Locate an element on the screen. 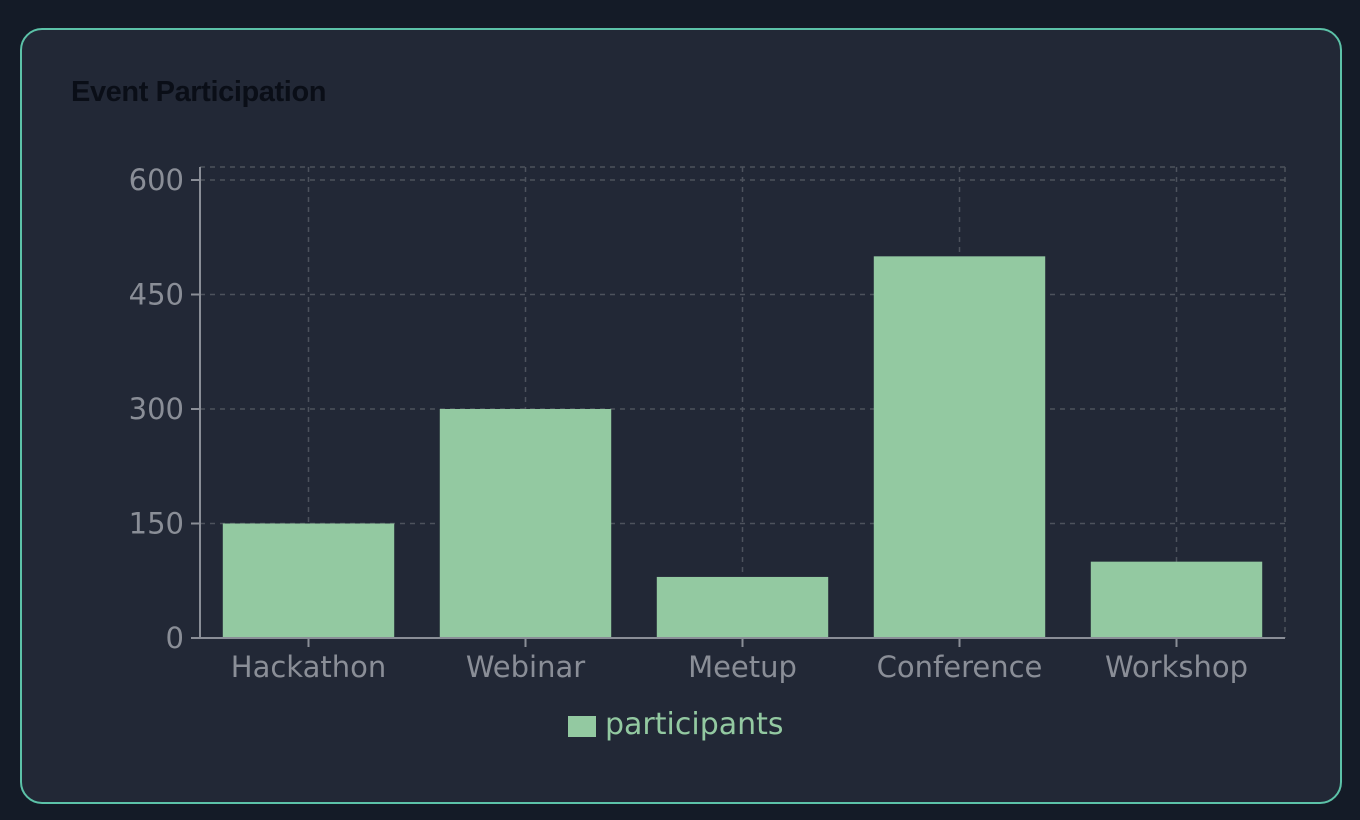 This screenshot has width=1360, height=820. bar-webinar is located at coordinates (525, 523).